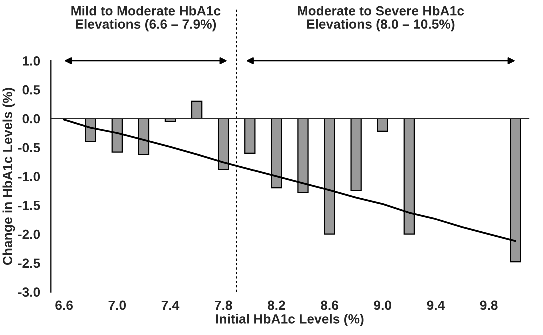 The image size is (543, 335). What do you see at coordinates (171, 305) in the screenshot?
I see `x-tick-label: 7.4` at bounding box center [171, 305].